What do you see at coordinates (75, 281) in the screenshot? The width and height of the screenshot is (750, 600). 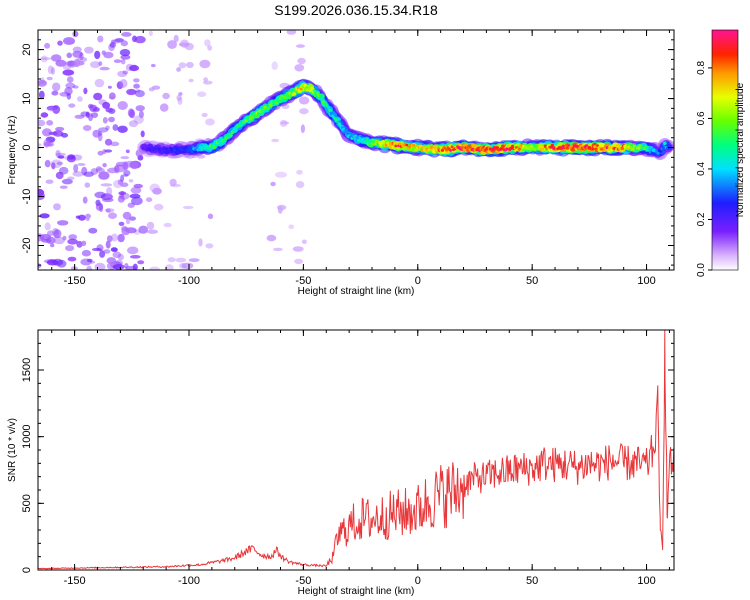 I see `x-tick-label: -150` at bounding box center [75, 281].